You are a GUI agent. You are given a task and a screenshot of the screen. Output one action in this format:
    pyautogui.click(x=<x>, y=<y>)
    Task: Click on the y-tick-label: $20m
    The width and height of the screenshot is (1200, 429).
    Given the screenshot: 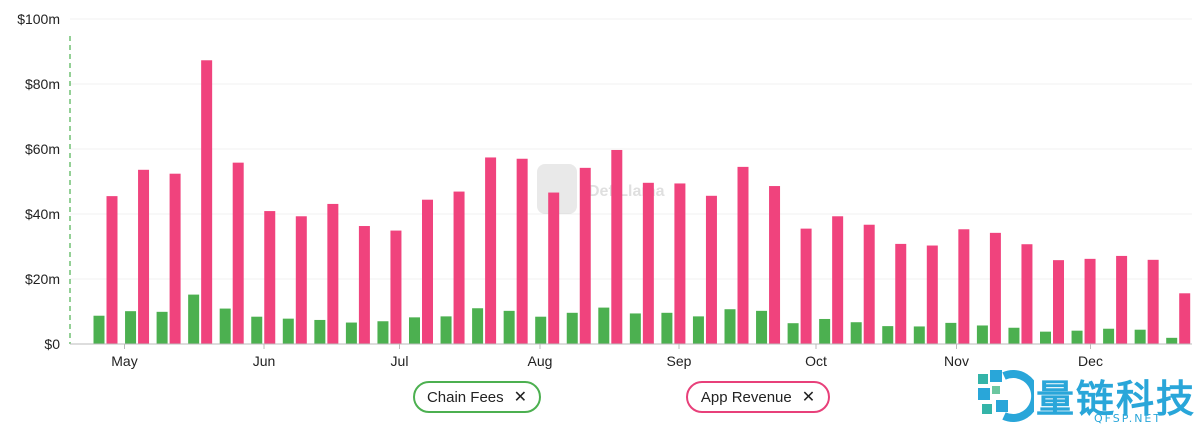 What is the action you would take?
    pyautogui.click(x=42, y=279)
    